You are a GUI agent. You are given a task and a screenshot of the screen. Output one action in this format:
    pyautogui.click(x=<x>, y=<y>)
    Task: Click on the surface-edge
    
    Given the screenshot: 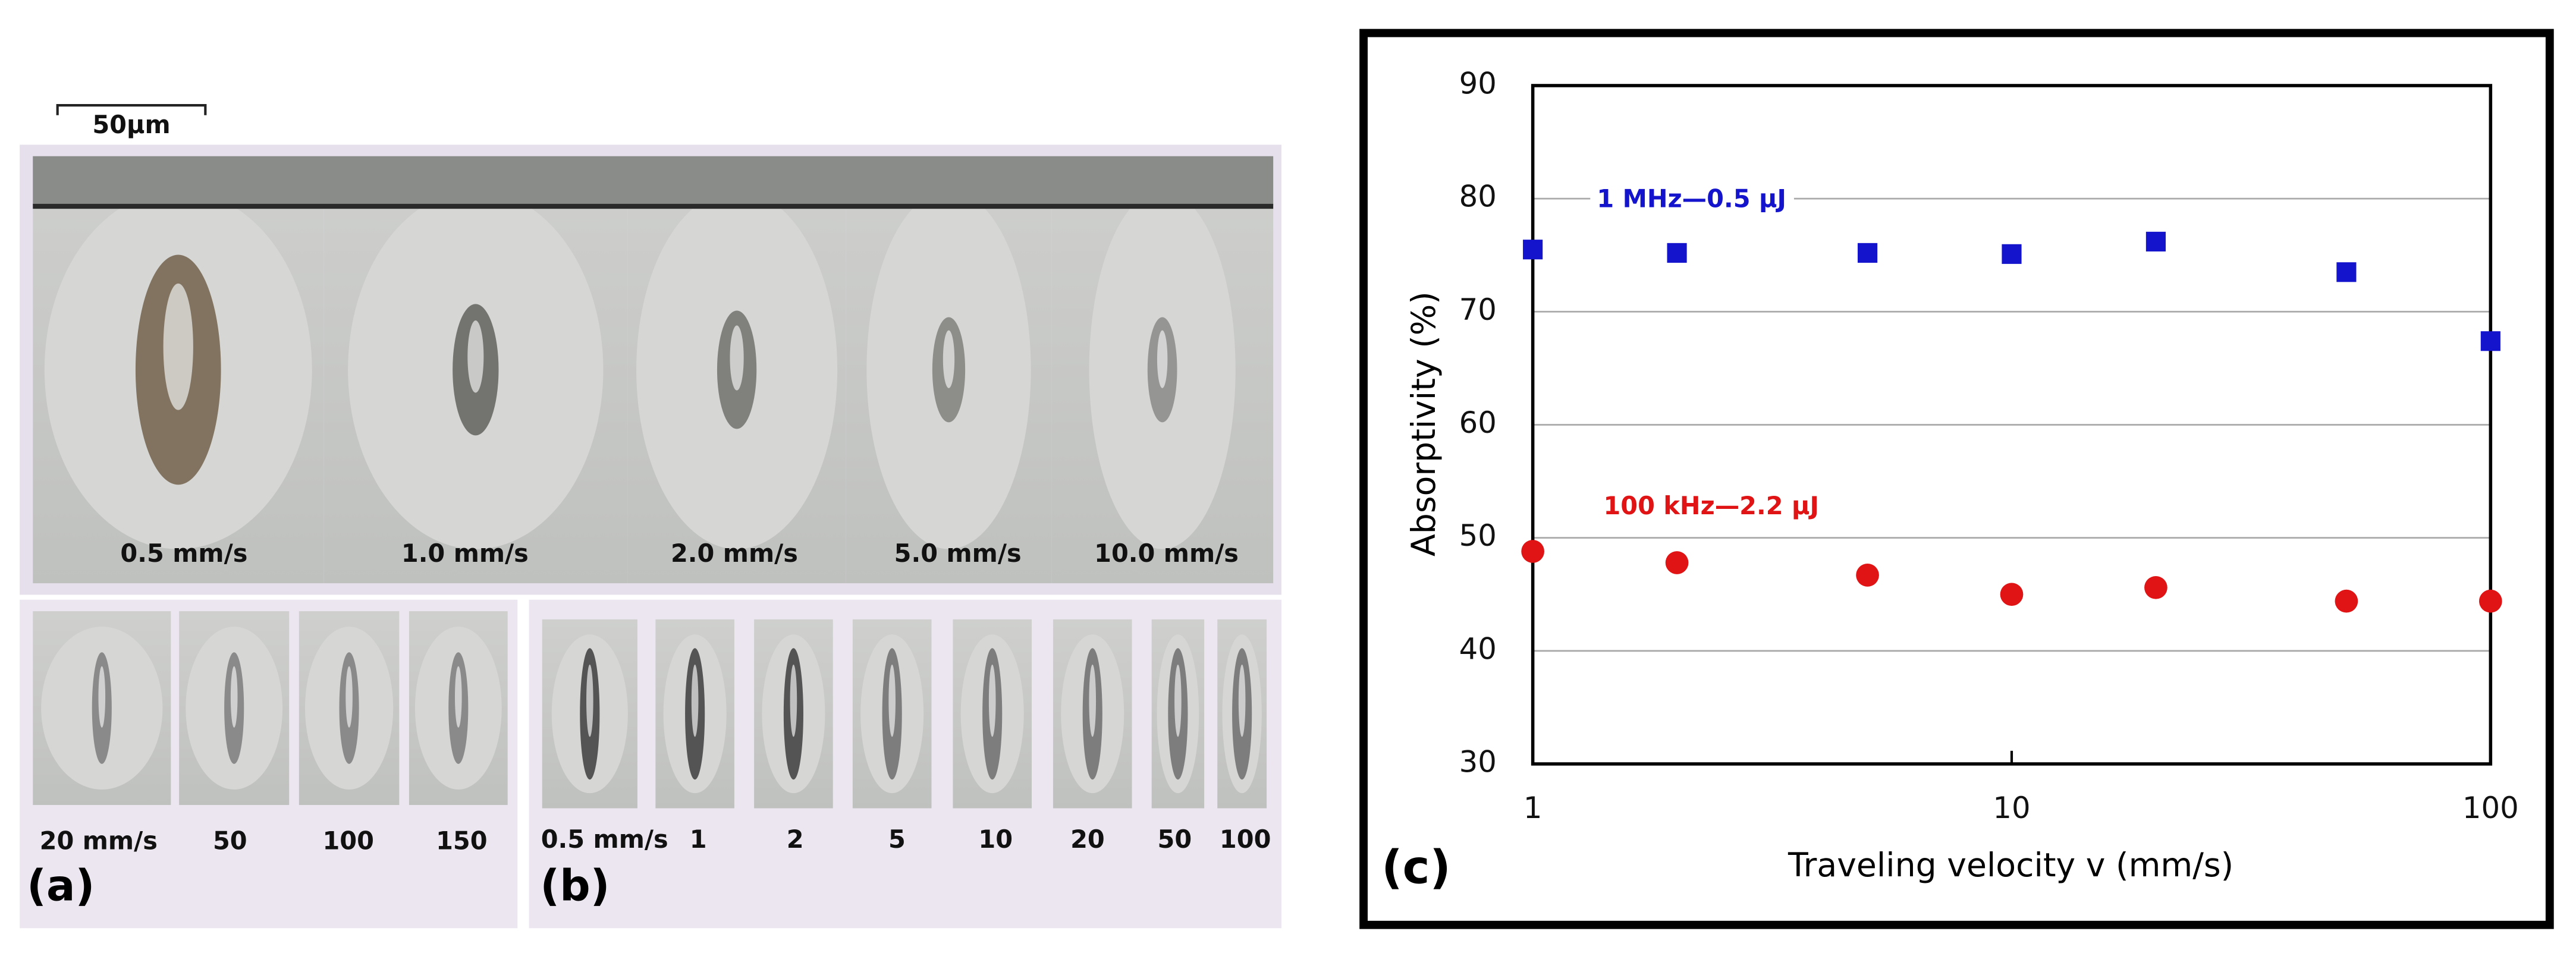 What is the action you would take?
    pyautogui.click(x=653, y=181)
    